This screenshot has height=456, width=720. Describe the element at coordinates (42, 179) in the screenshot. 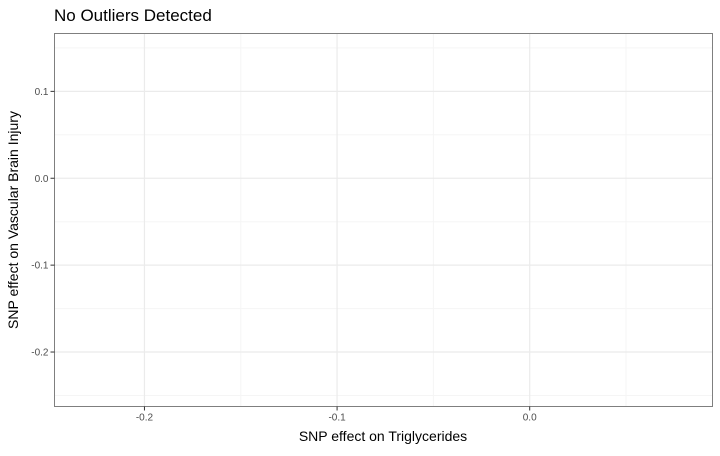

I see `y-tick-label: 0.0` at that location.